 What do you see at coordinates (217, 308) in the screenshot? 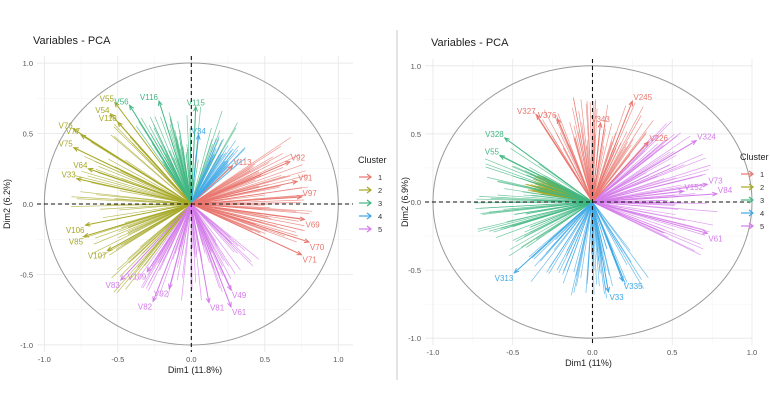
I see `variable-label: V81` at bounding box center [217, 308].